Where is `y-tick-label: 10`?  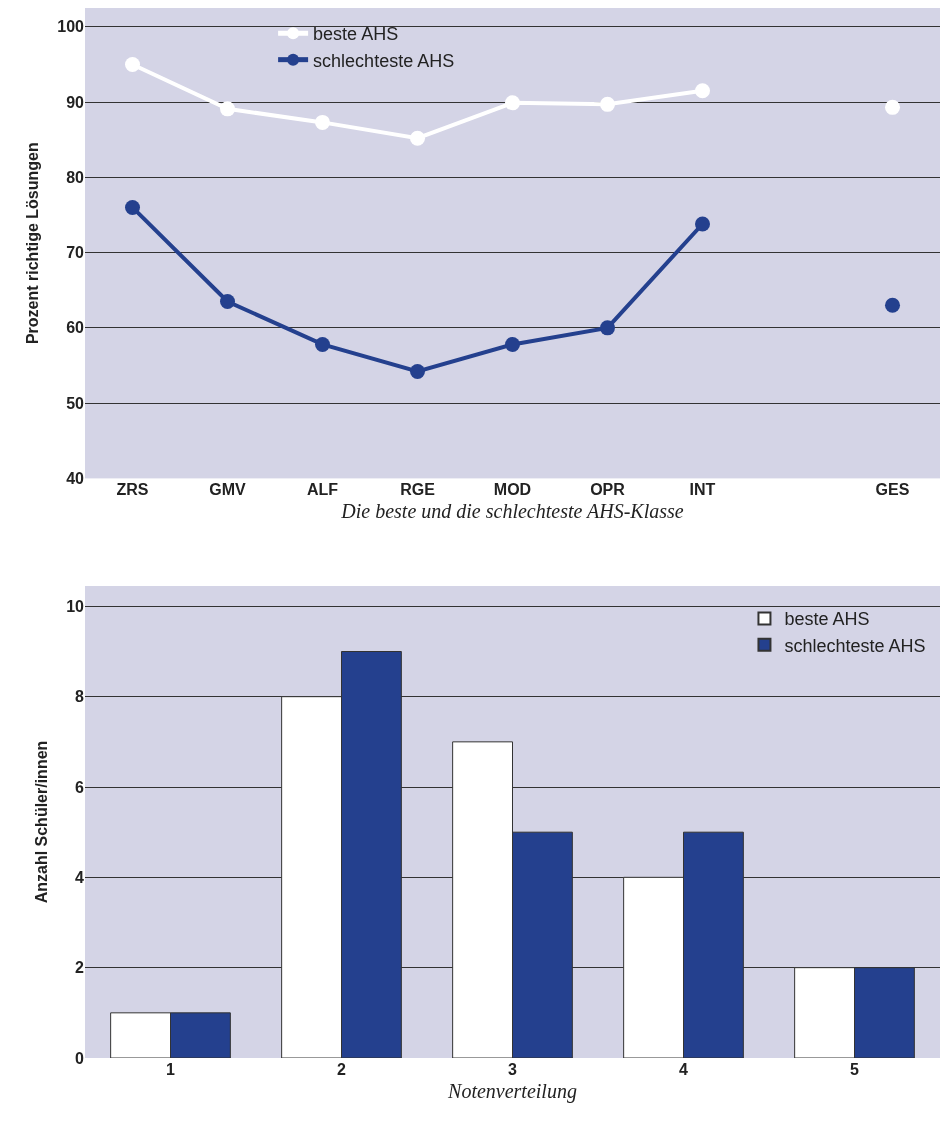
y-tick-label: 10 is located at coordinates (75, 606).